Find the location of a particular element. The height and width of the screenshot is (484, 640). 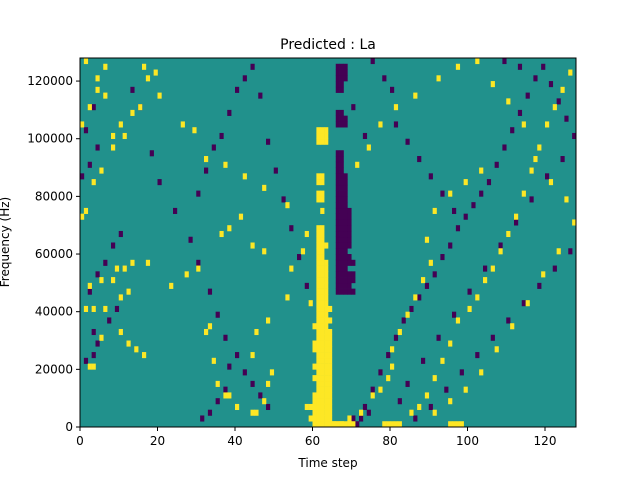

x-tick-label: 20 is located at coordinates (157, 441).